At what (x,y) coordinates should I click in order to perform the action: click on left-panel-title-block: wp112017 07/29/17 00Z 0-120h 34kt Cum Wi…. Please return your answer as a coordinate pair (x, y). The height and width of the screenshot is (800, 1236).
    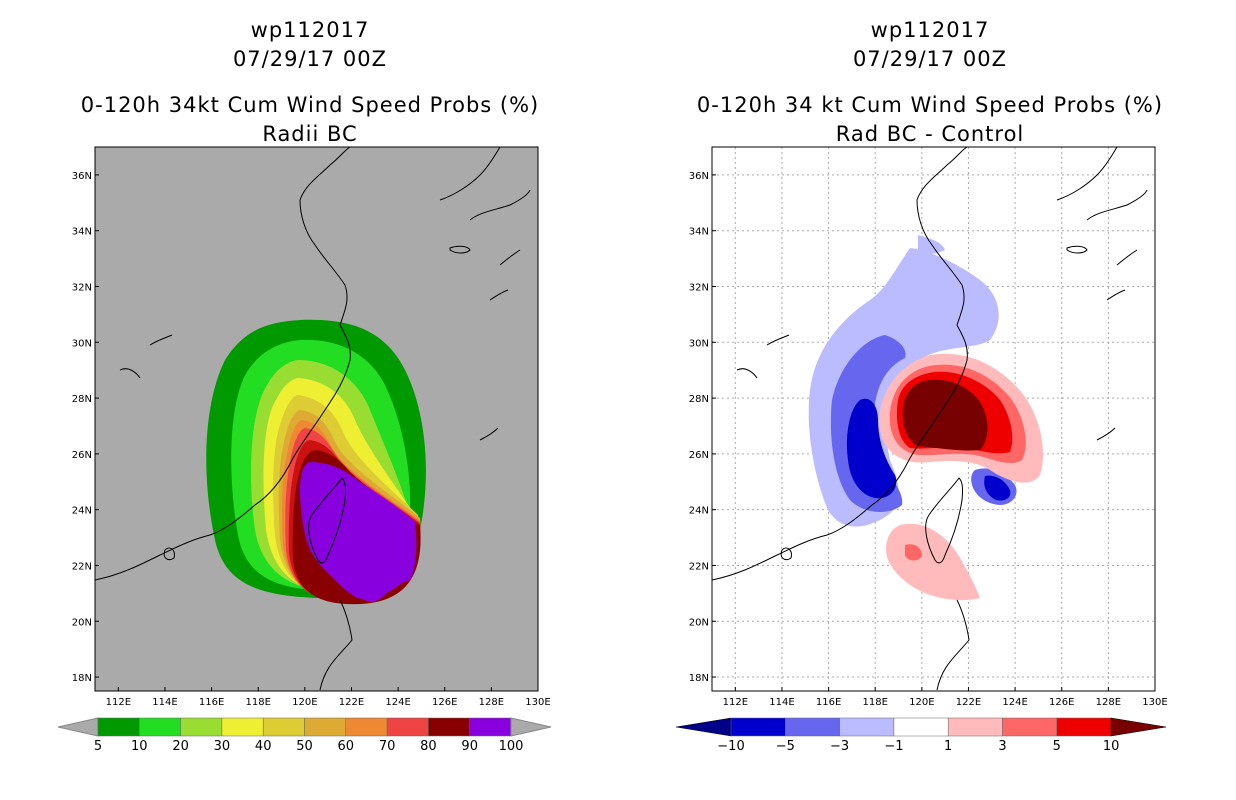
    Looking at the image, I should click on (310, 82).